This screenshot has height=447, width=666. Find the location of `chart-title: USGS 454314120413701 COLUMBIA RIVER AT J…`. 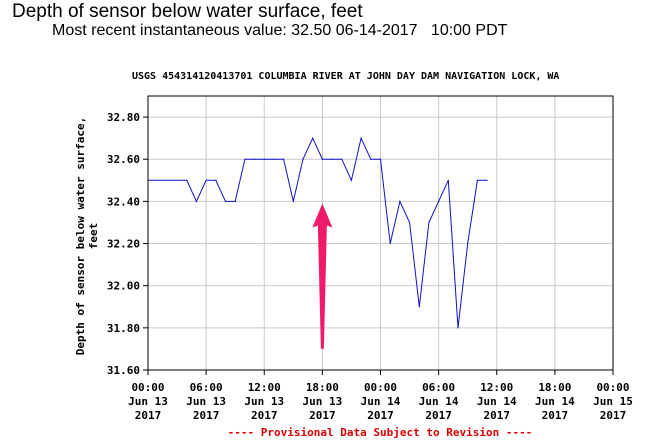

chart-title: USGS 454314120413701 COLUMBIA RIVER AT J… is located at coordinates (345, 76).